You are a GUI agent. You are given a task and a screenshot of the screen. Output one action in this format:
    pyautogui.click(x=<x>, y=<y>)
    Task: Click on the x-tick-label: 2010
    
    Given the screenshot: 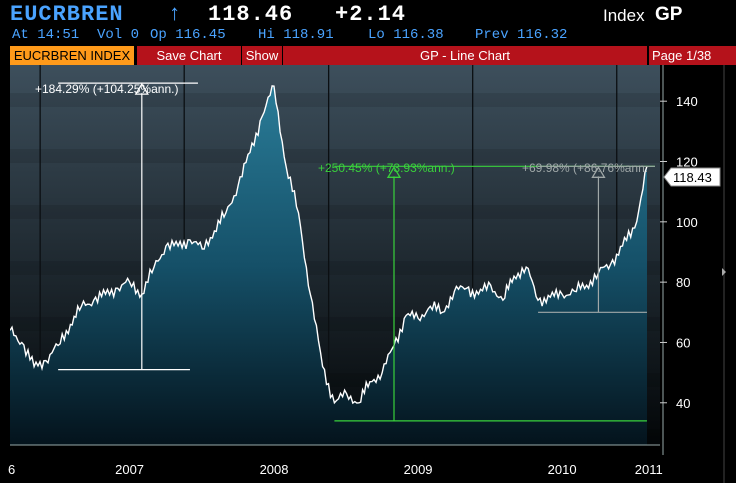 What is the action you would take?
    pyautogui.click(x=562, y=469)
    